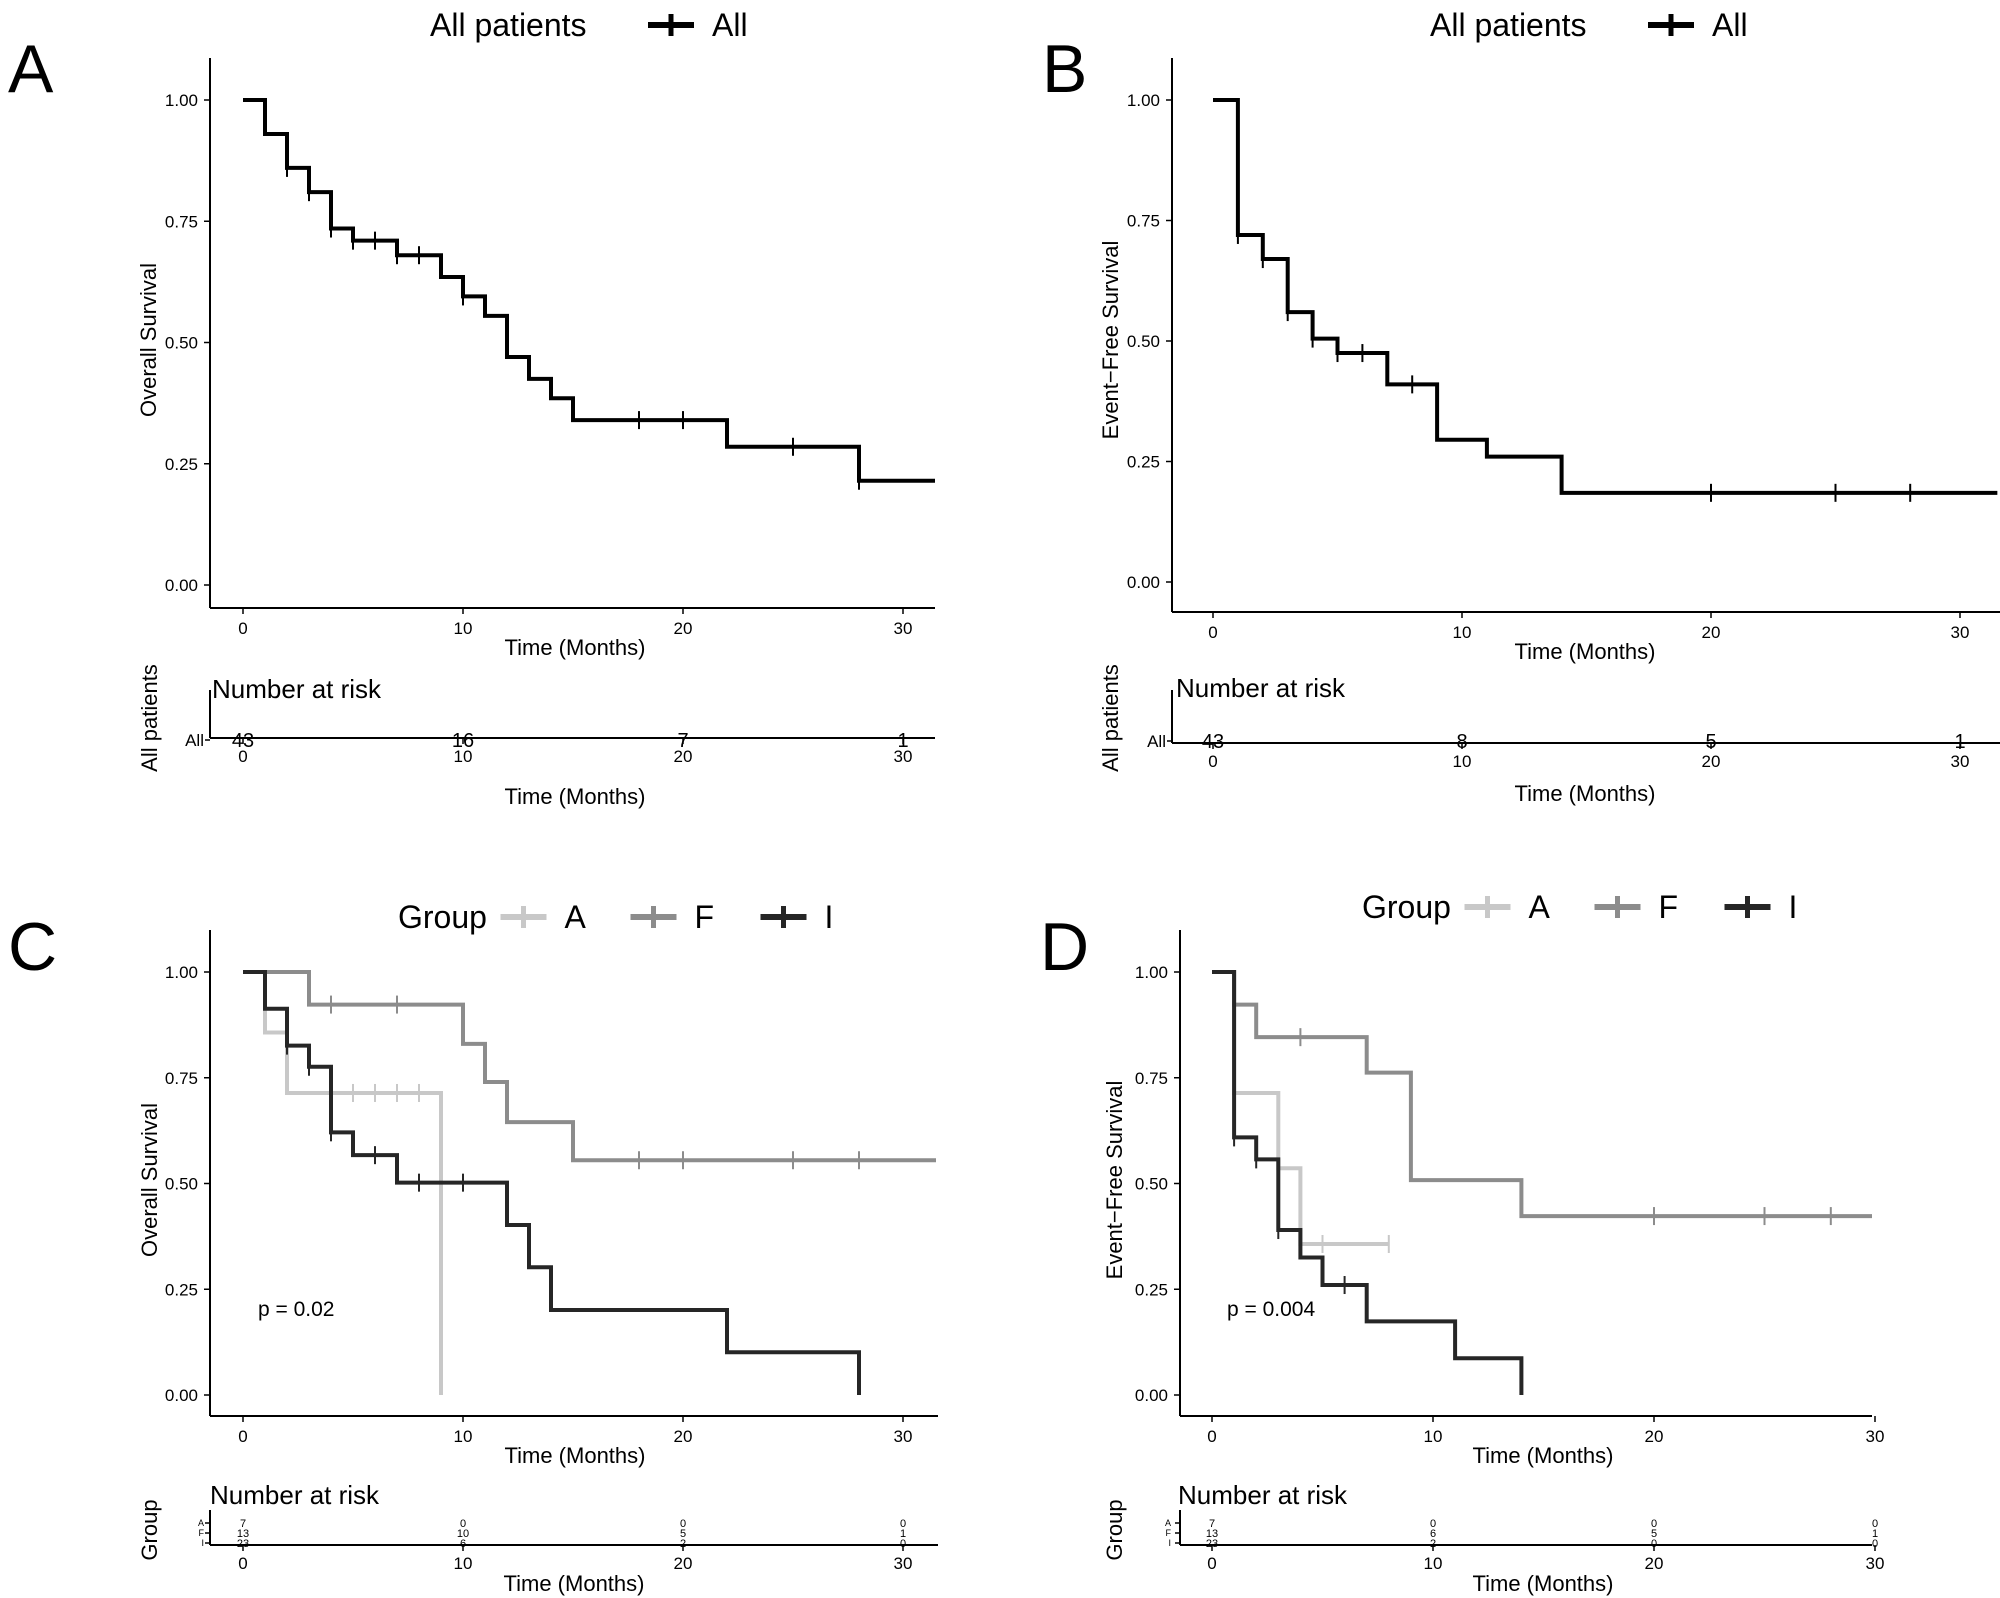 The height and width of the screenshot is (1598, 2000). I want to click on p-value: p = 0.02, so click(296, 1309).